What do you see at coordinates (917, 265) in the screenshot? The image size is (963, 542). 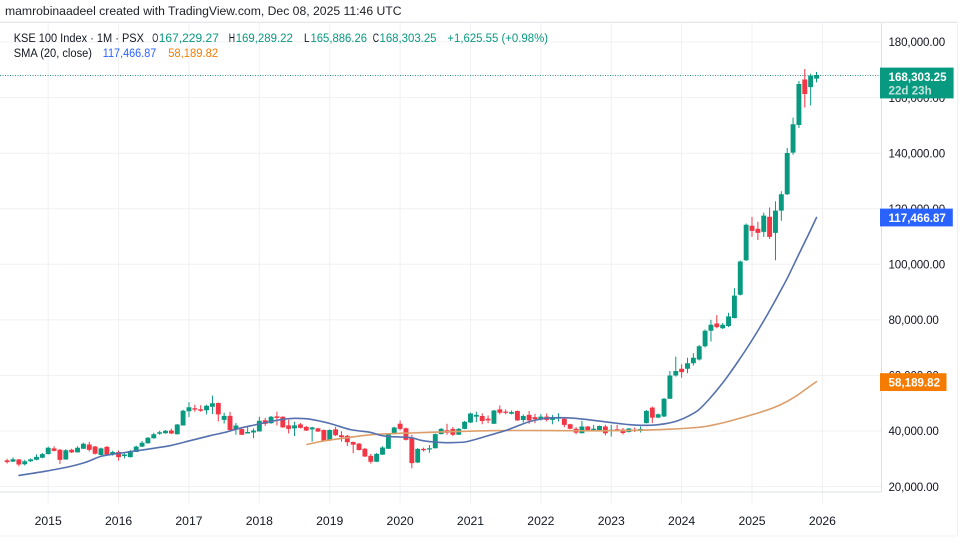 I see `svg-text: 100,000.00` at bounding box center [917, 265].